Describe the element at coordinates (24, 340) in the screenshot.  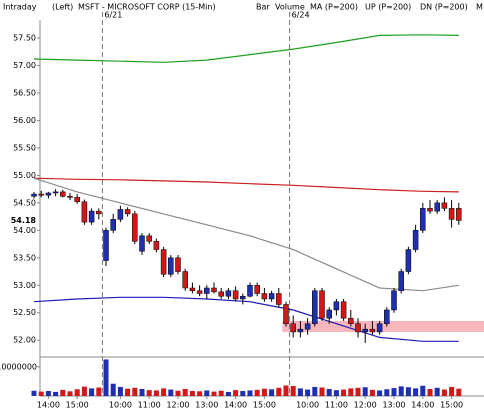
I see `y-tick-label: 52.00` at that location.